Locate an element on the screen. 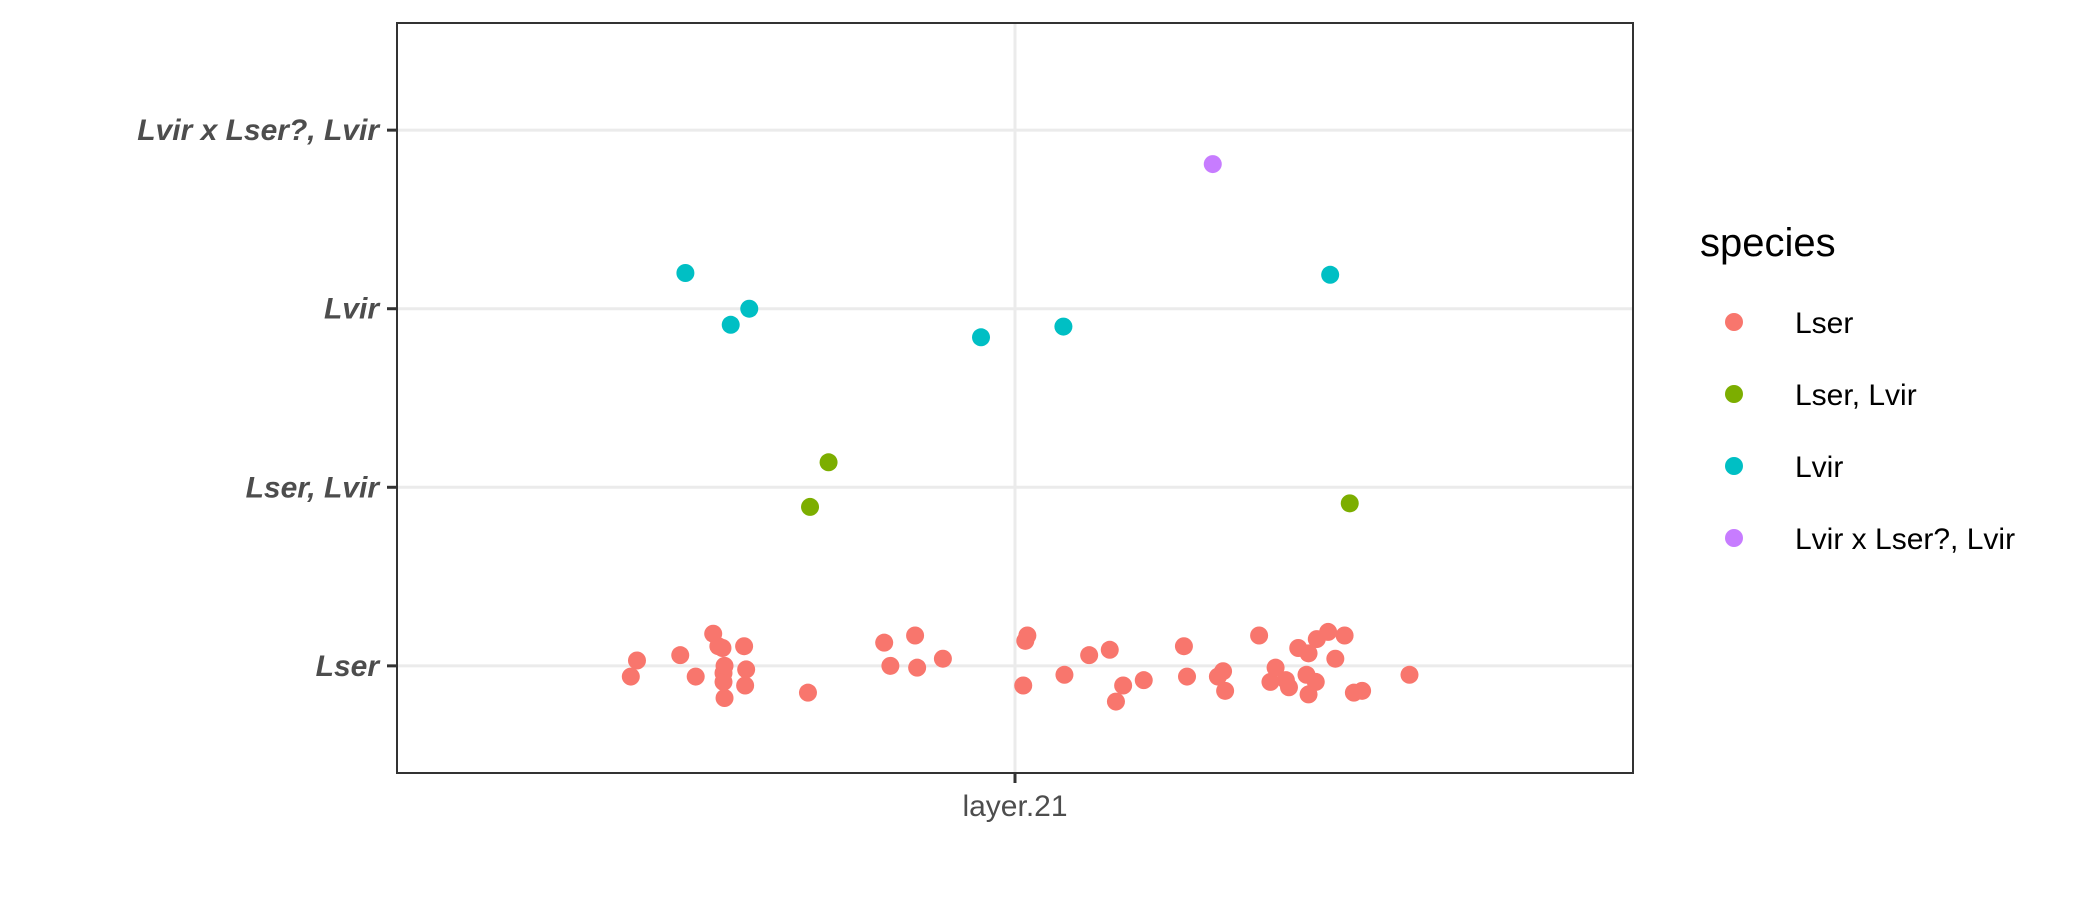 This screenshot has width=2100, height=900. legend-title: species is located at coordinates (1768, 243).